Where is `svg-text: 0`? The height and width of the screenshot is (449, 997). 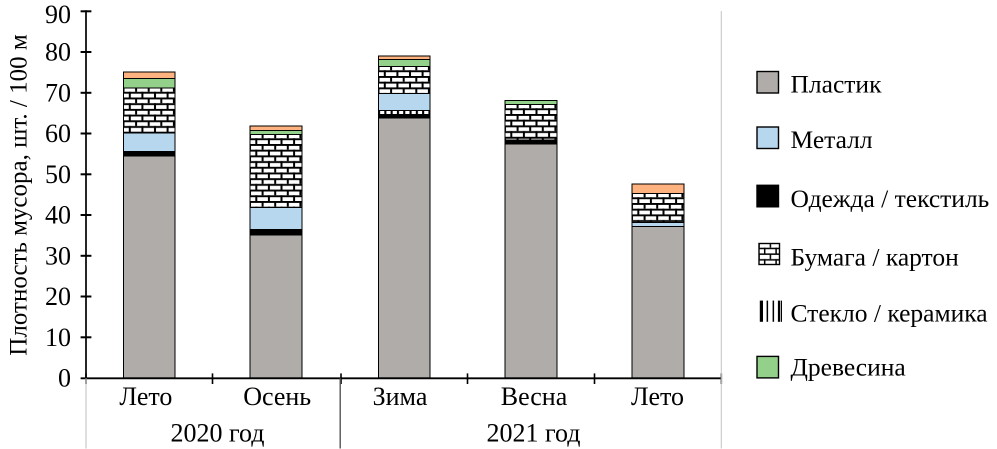
svg-text: 0 is located at coordinates (64, 378).